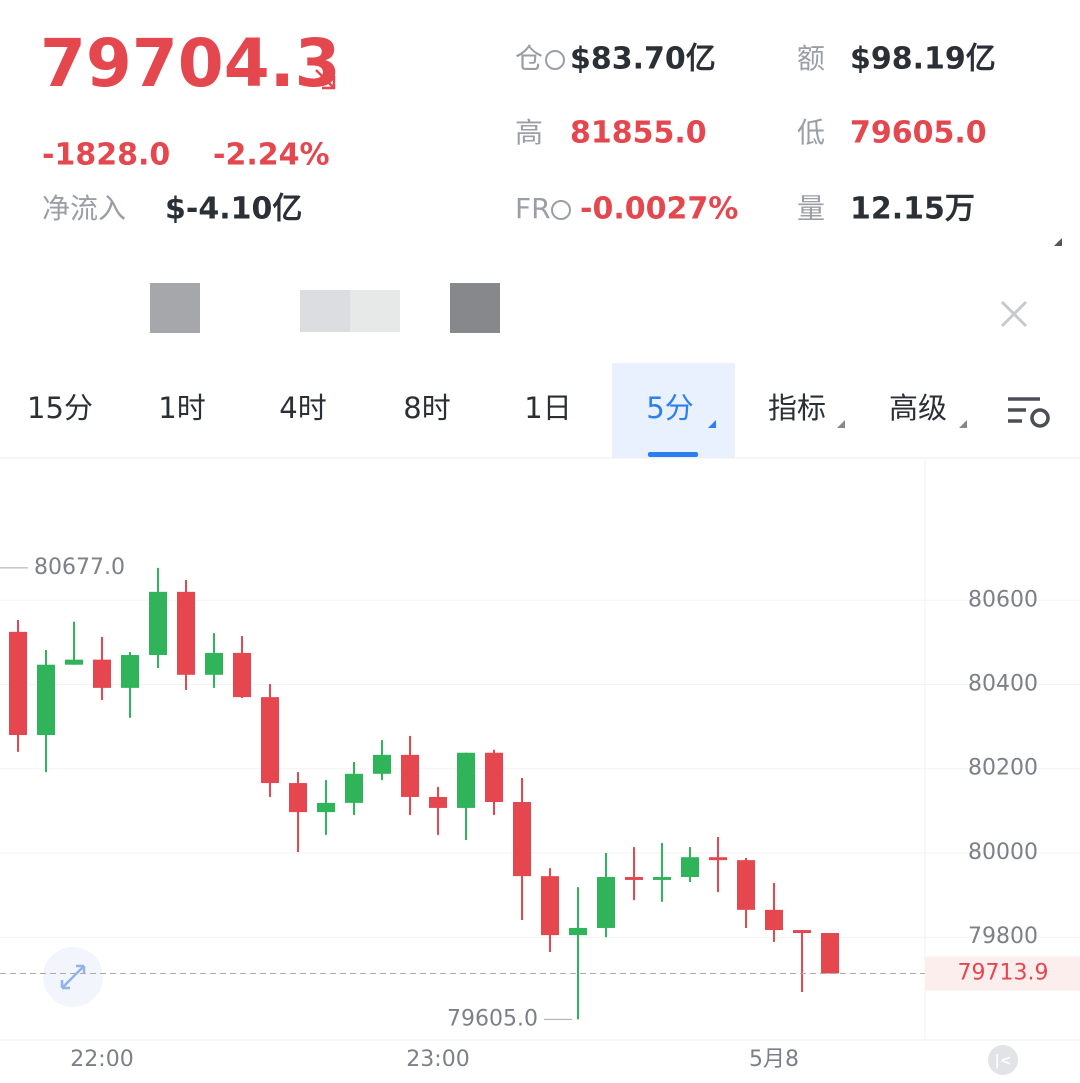  What do you see at coordinates (811, 58) in the screenshot?
I see `stat-label: 额` at bounding box center [811, 58].